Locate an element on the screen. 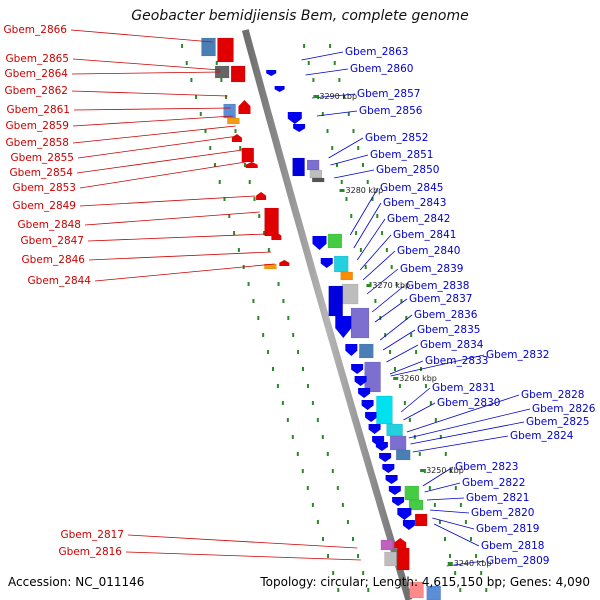 The height and width of the screenshot is (600, 600). gene-label: Gbem_2849 is located at coordinates (44, 206).